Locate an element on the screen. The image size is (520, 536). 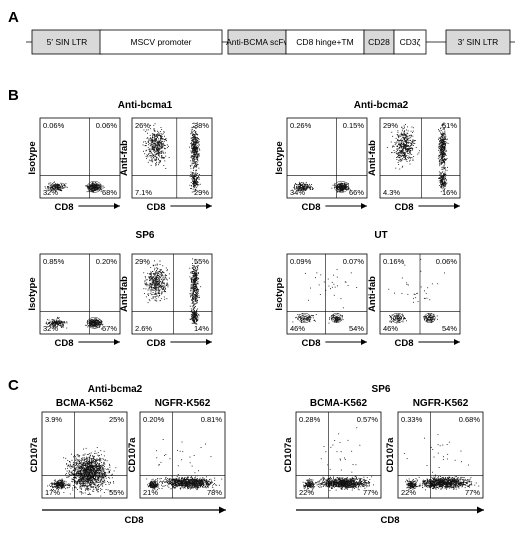
quadrant-ul-percent: 0.33% is located at coordinates (412, 419).